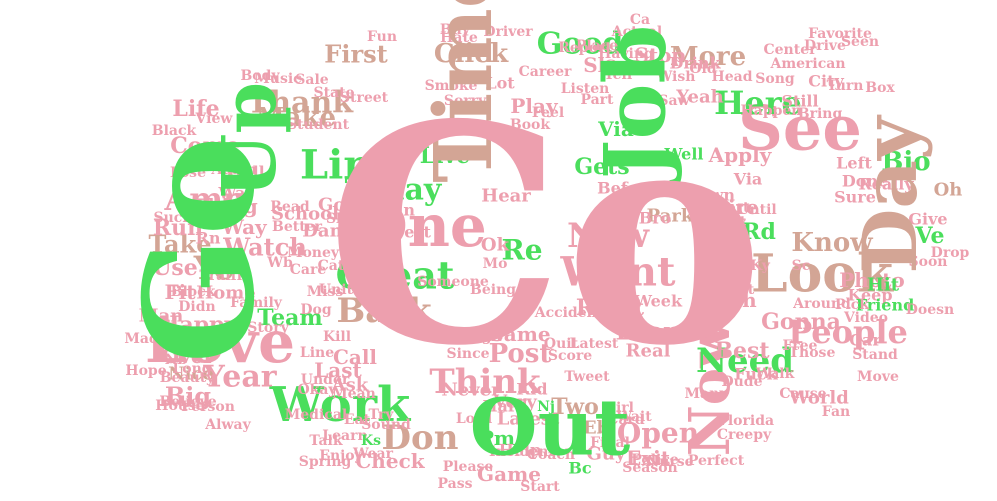 This screenshot has height=501, width=997. What do you see at coordinates (459, 38) in the screenshot?
I see `word-hate: Hate` at bounding box center [459, 38].